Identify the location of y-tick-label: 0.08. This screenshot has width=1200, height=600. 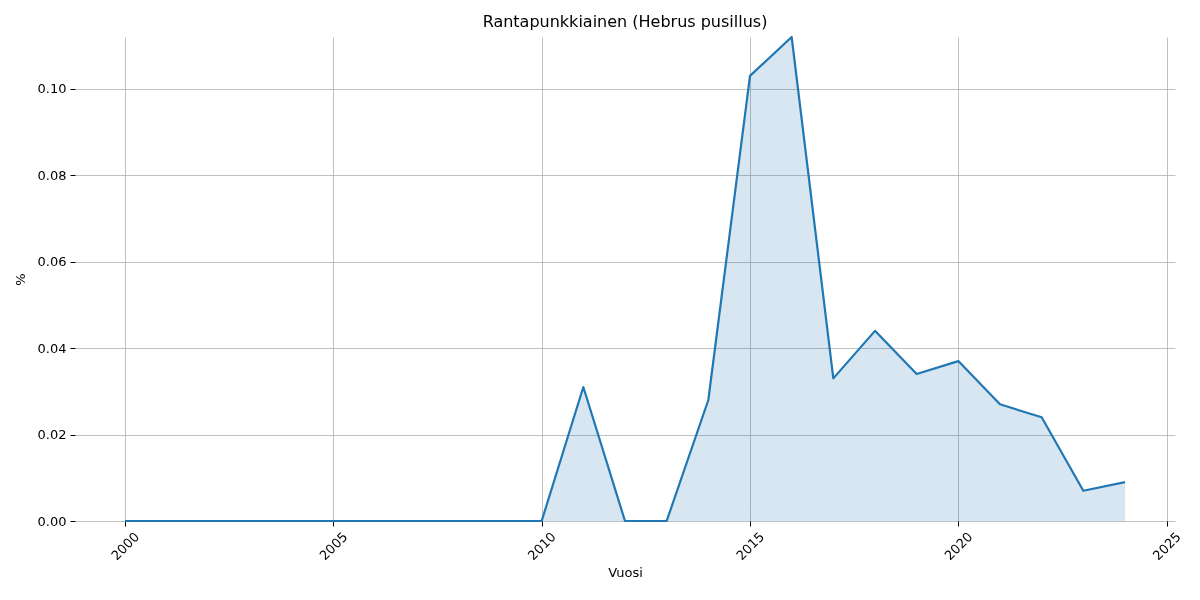
(52, 175).